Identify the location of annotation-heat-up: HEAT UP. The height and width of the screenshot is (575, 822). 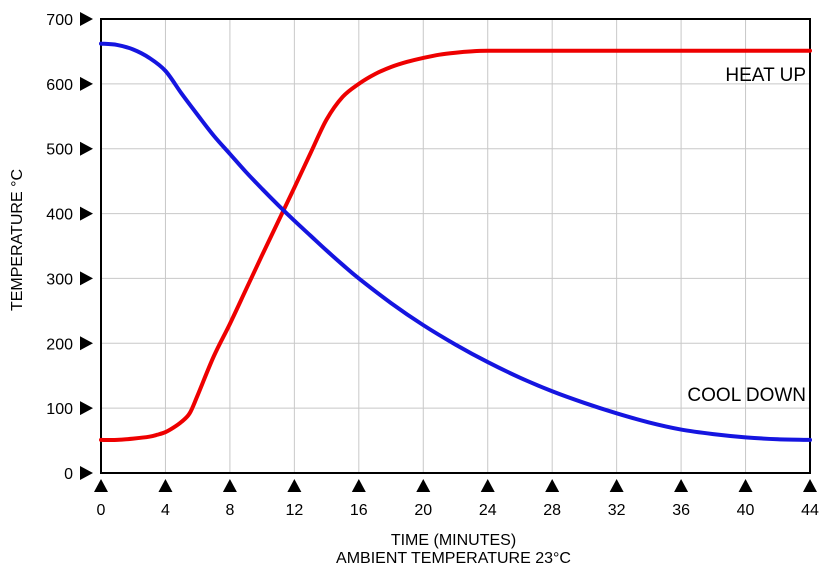
(765, 75).